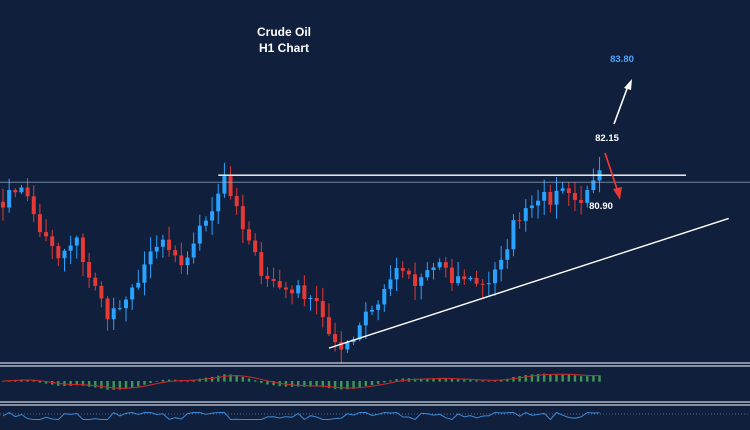  Describe the element at coordinates (284, 48) in the screenshot. I see `chart-subtitle: H1 Chart` at that location.